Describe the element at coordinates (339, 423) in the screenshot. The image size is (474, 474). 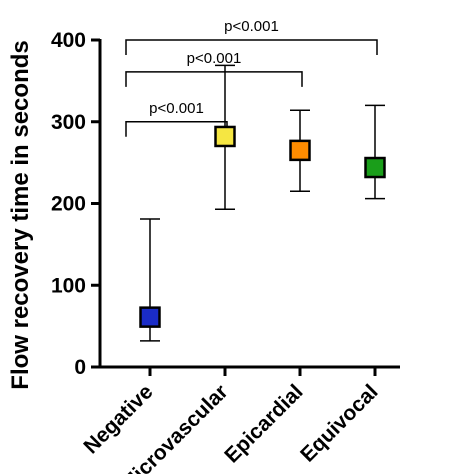
I see `category-label: Equivocal` at that location.